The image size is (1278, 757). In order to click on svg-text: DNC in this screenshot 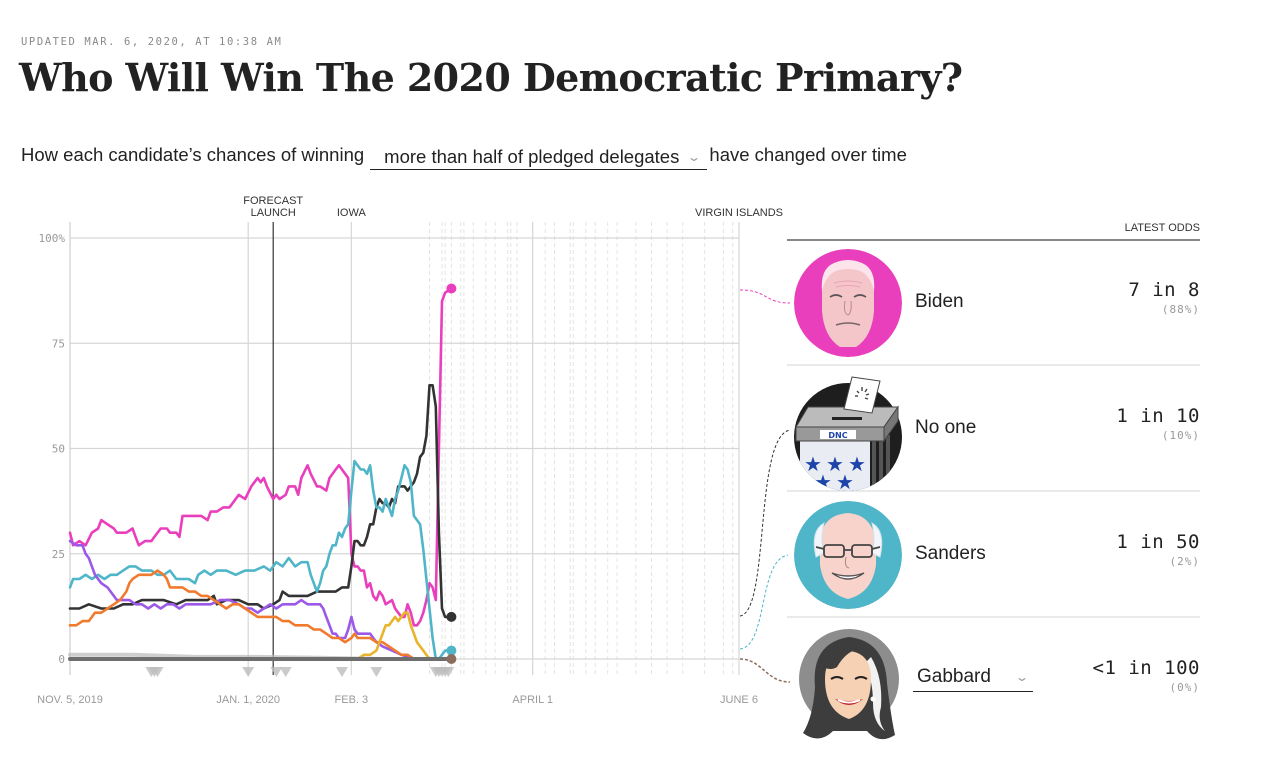, I will do `click(837, 435)`.